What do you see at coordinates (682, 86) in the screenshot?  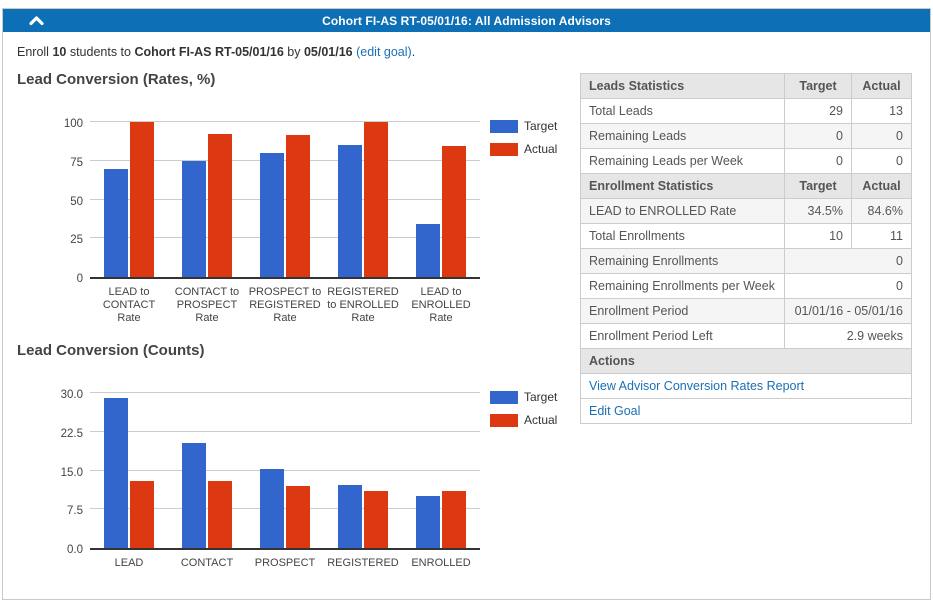 I see `section-header-label: Leads Statistics` at bounding box center [682, 86].